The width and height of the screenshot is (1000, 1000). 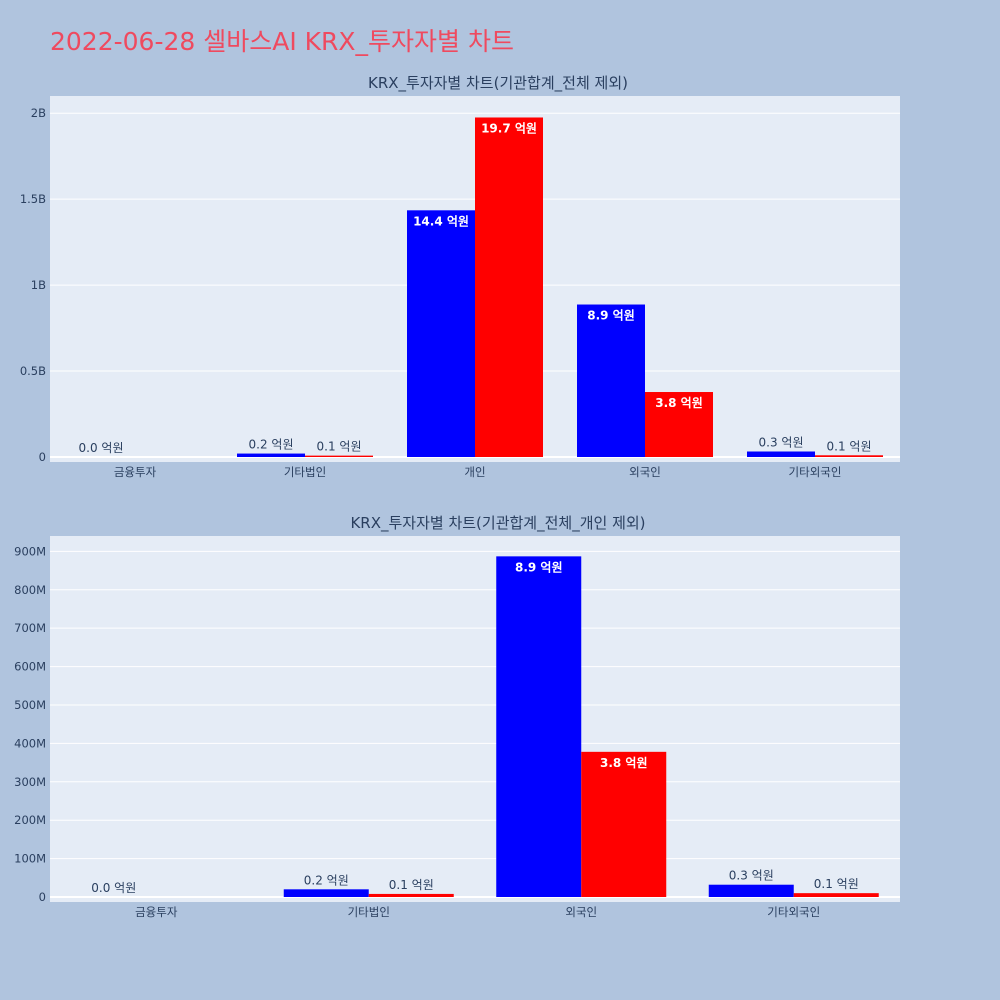 I want to click on y-tick-label: 1.5B, so click(x=33, y=199).